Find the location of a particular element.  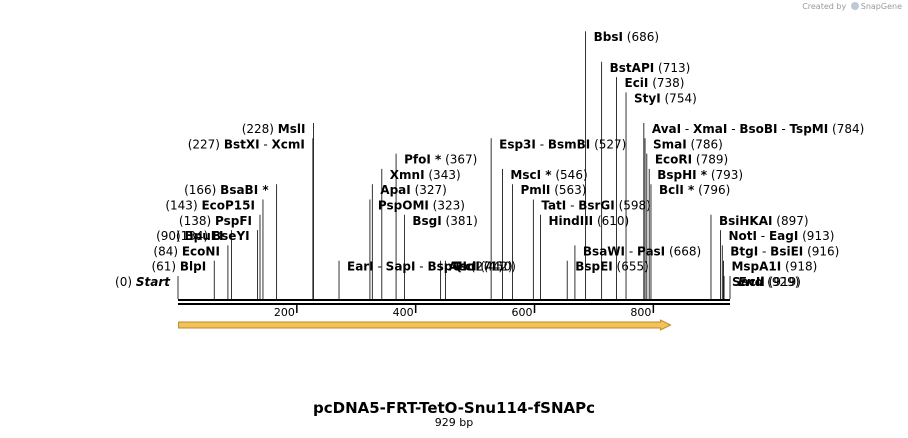

enzyme-name: Start is located at coordinates (153, 282).